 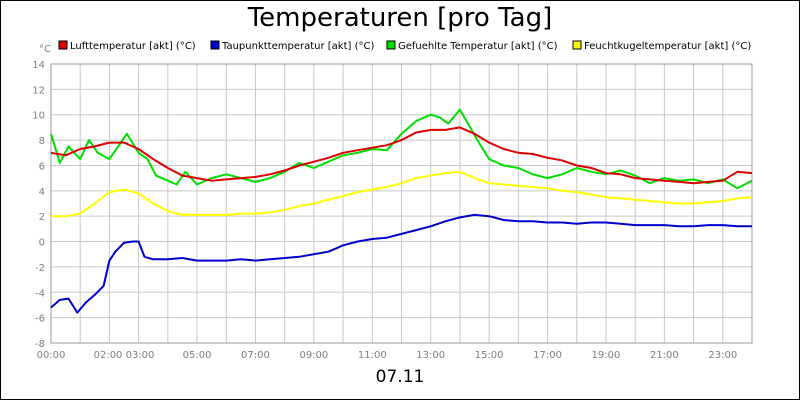 What do you see at coordinates (38, 90) in the screenshot?
I see `y-tick-label: 12` at bounding box center [38, 90].